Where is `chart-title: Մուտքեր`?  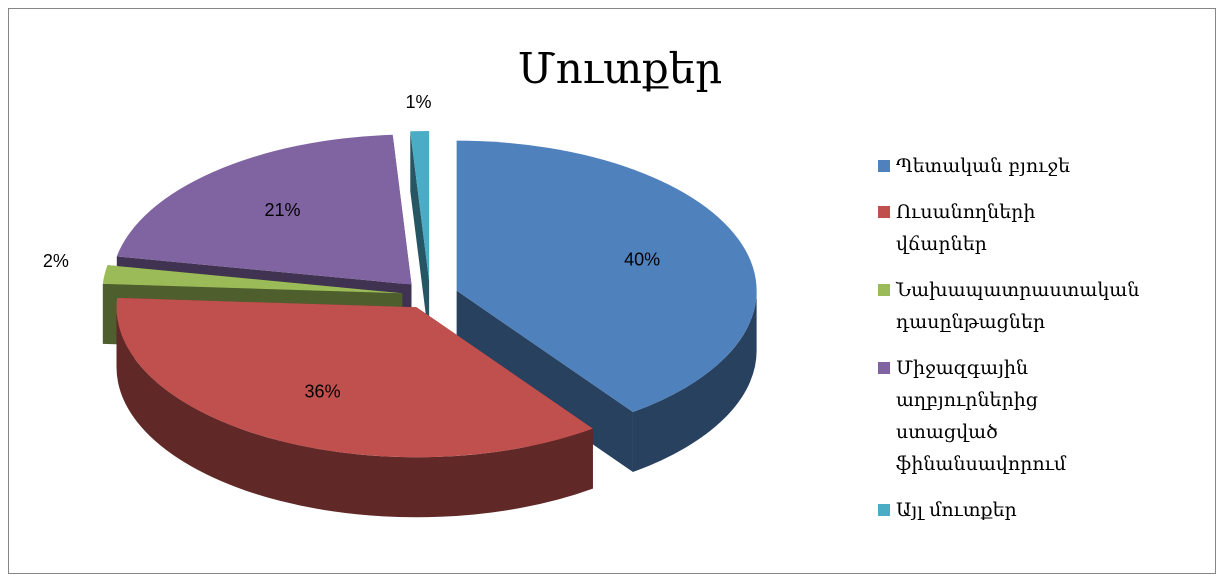
chart-title: Մուտքեր is located at coordinates (620, 68).